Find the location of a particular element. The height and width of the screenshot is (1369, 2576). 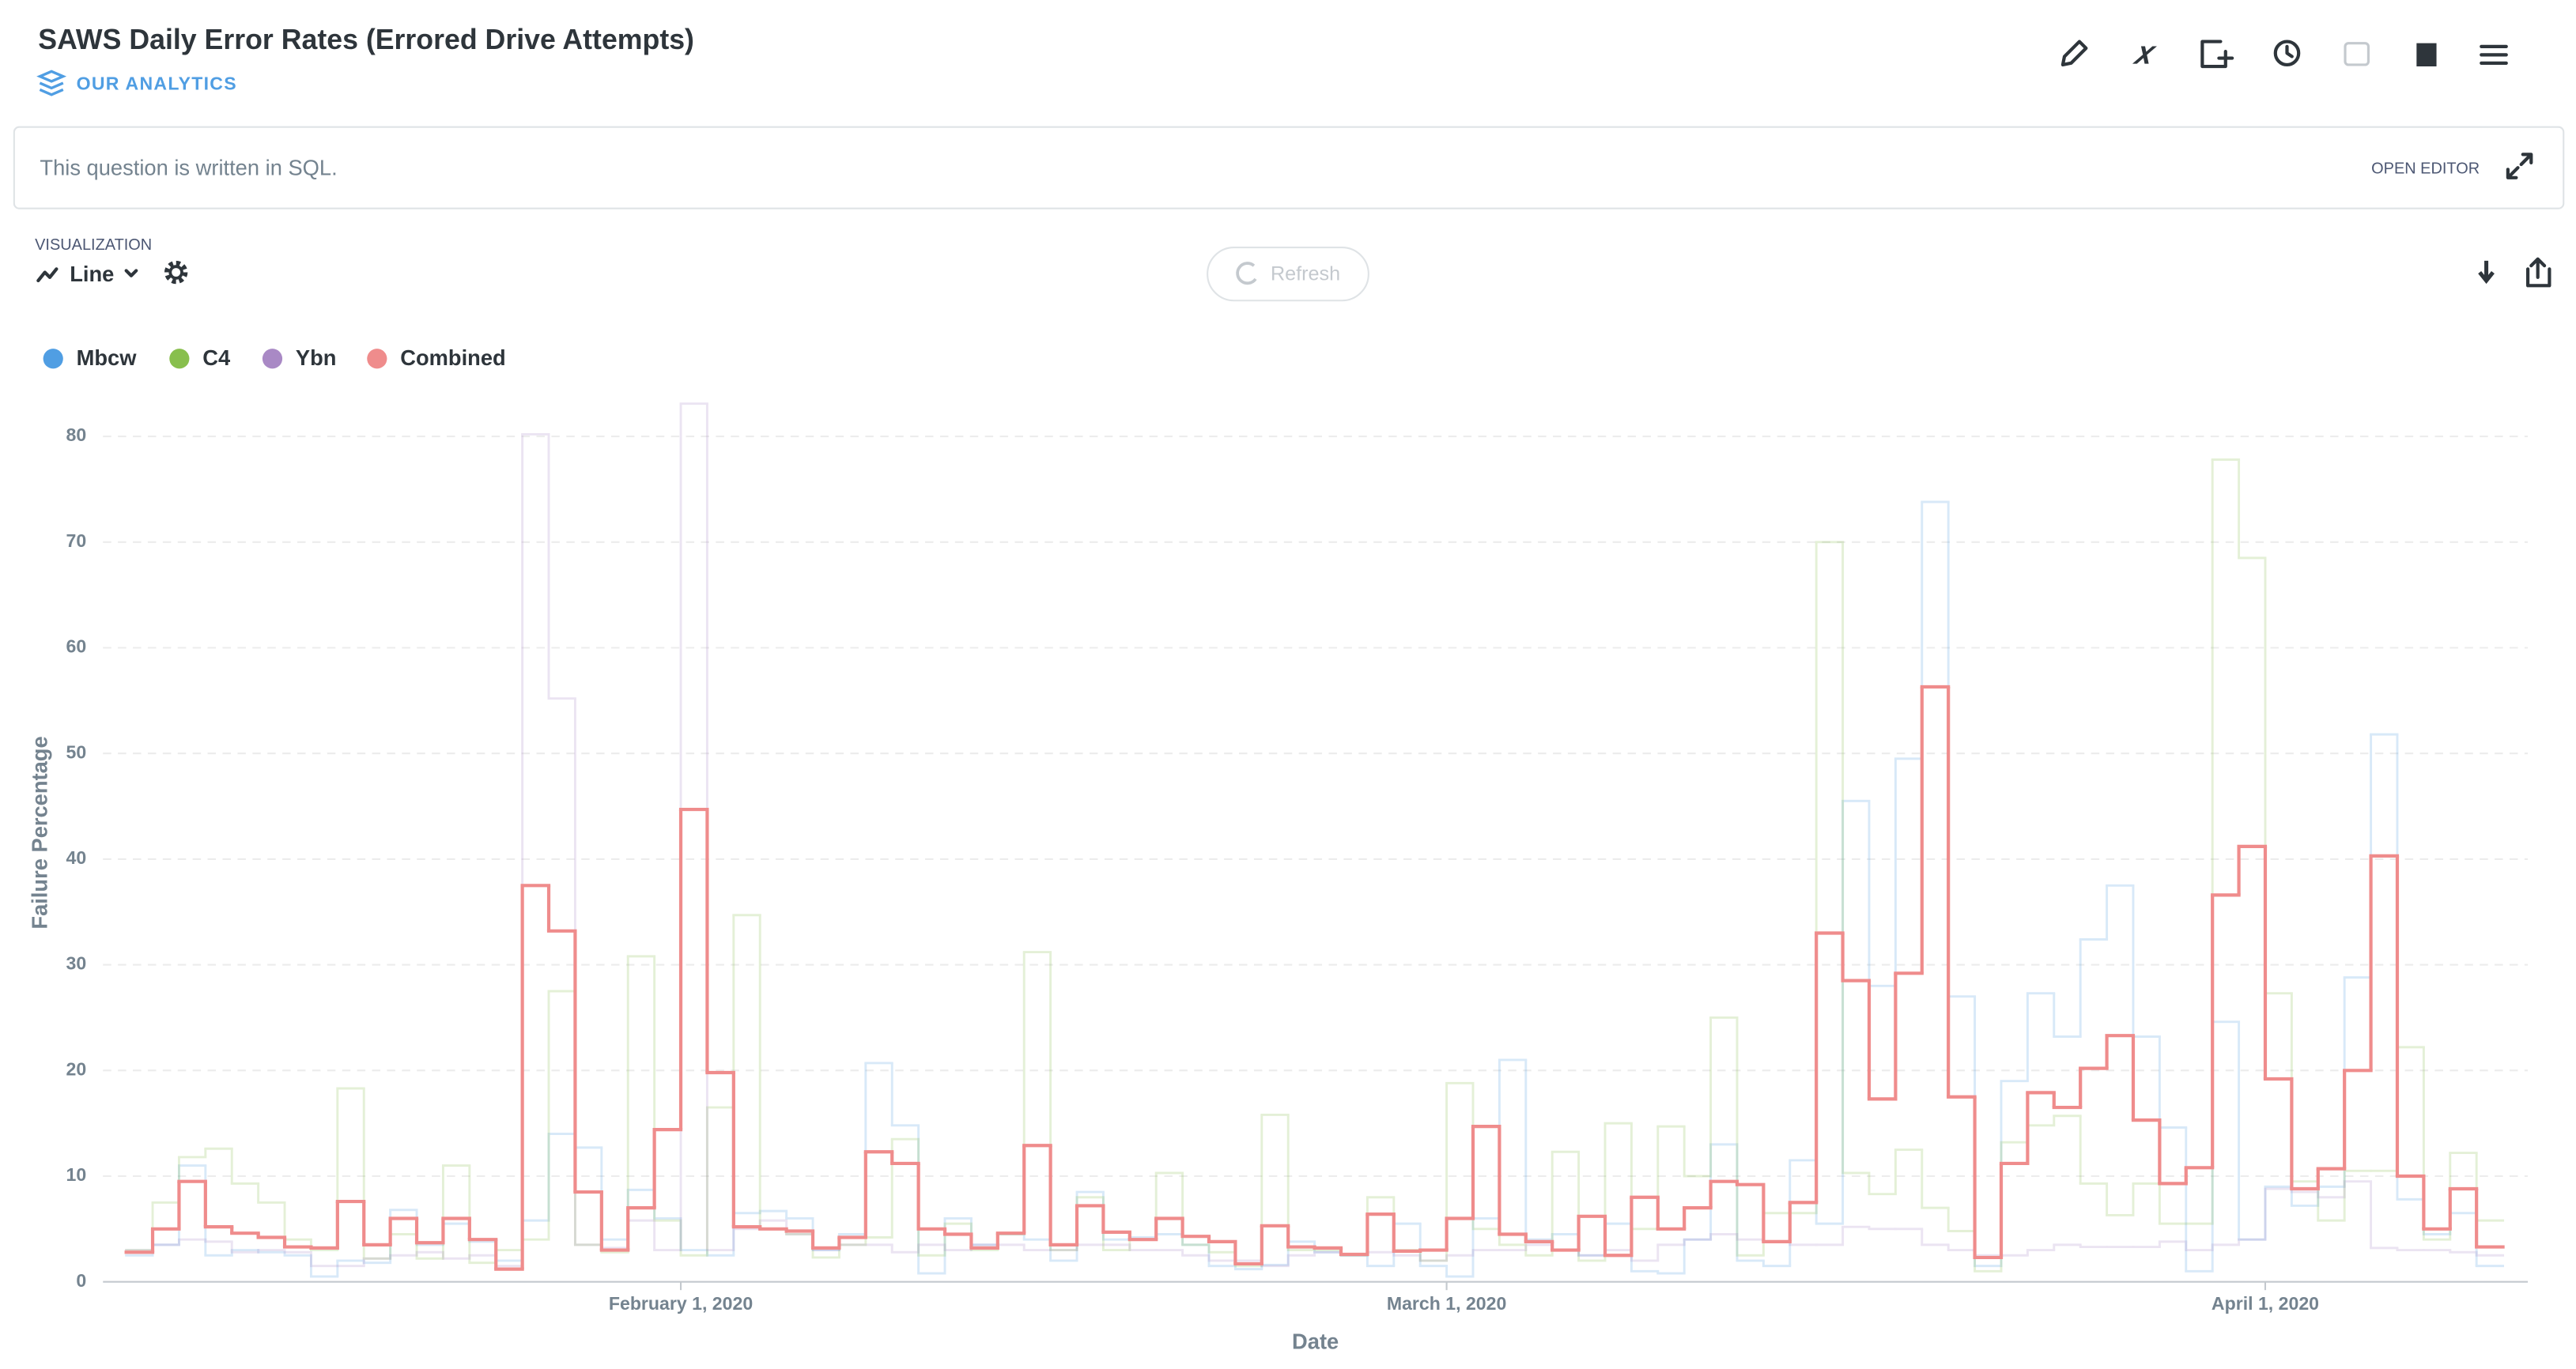

y-tick-label: 80 is located at coordinates (76, 434).